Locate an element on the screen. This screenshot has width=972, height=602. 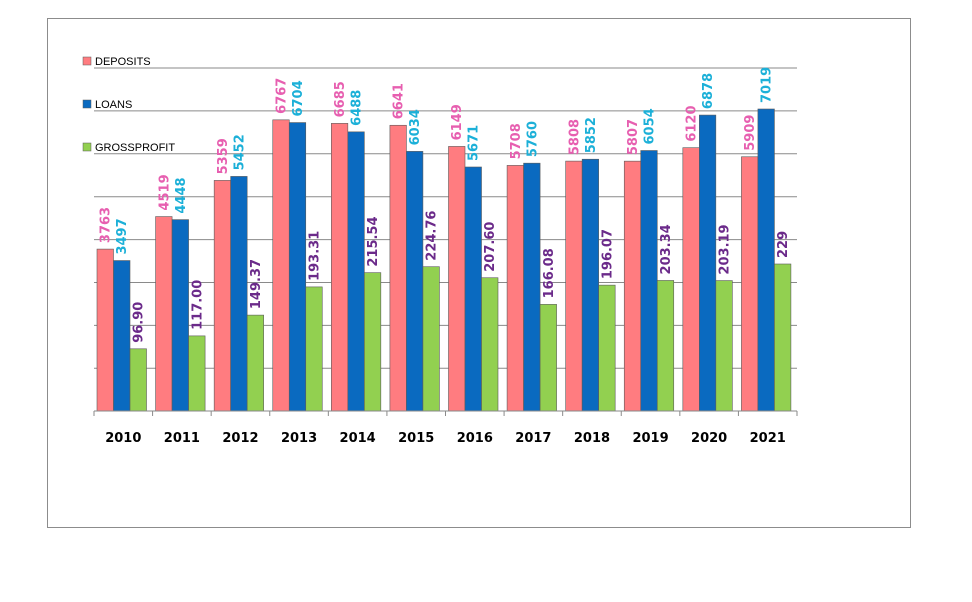
data-label-deposits: 5909 is located at coordinates (750, 133).